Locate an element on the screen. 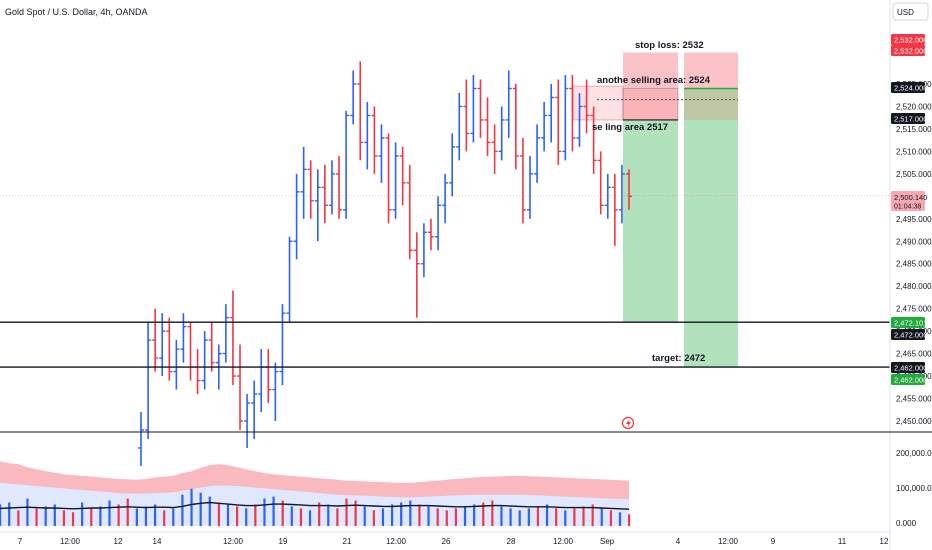 The image size is (932, 550). lightning-icon is located at coordinates (628, 423).